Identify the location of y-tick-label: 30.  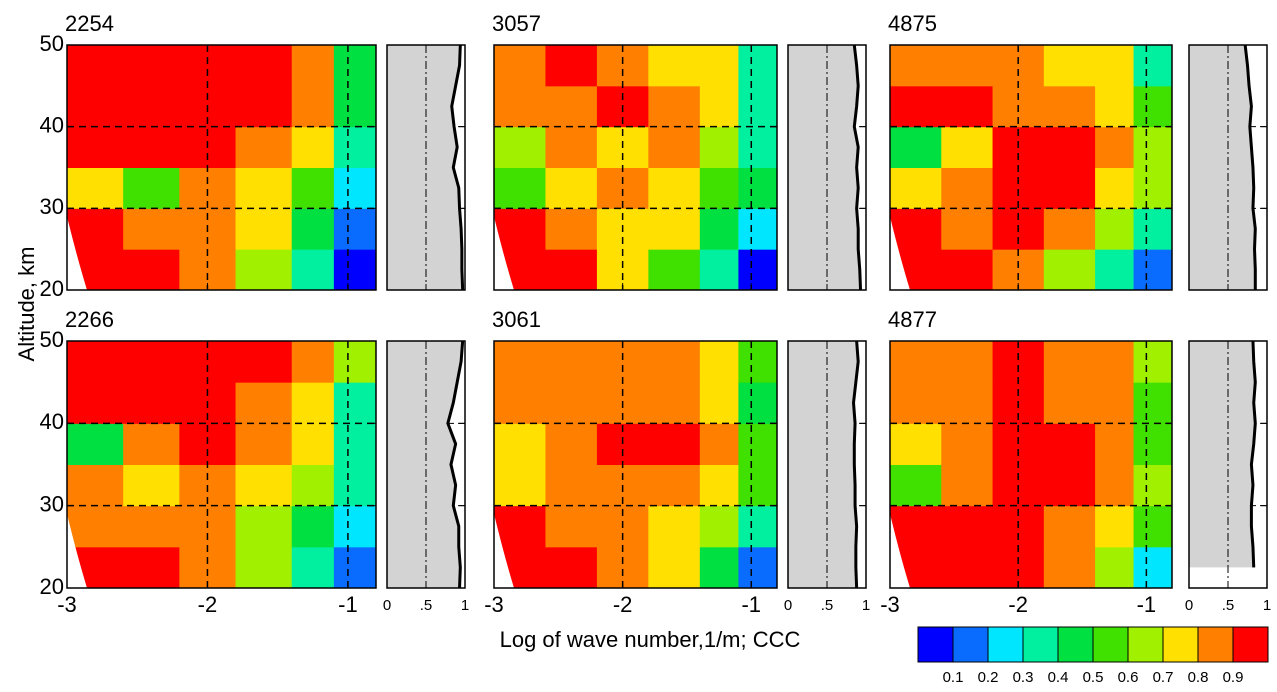
(52, 503).